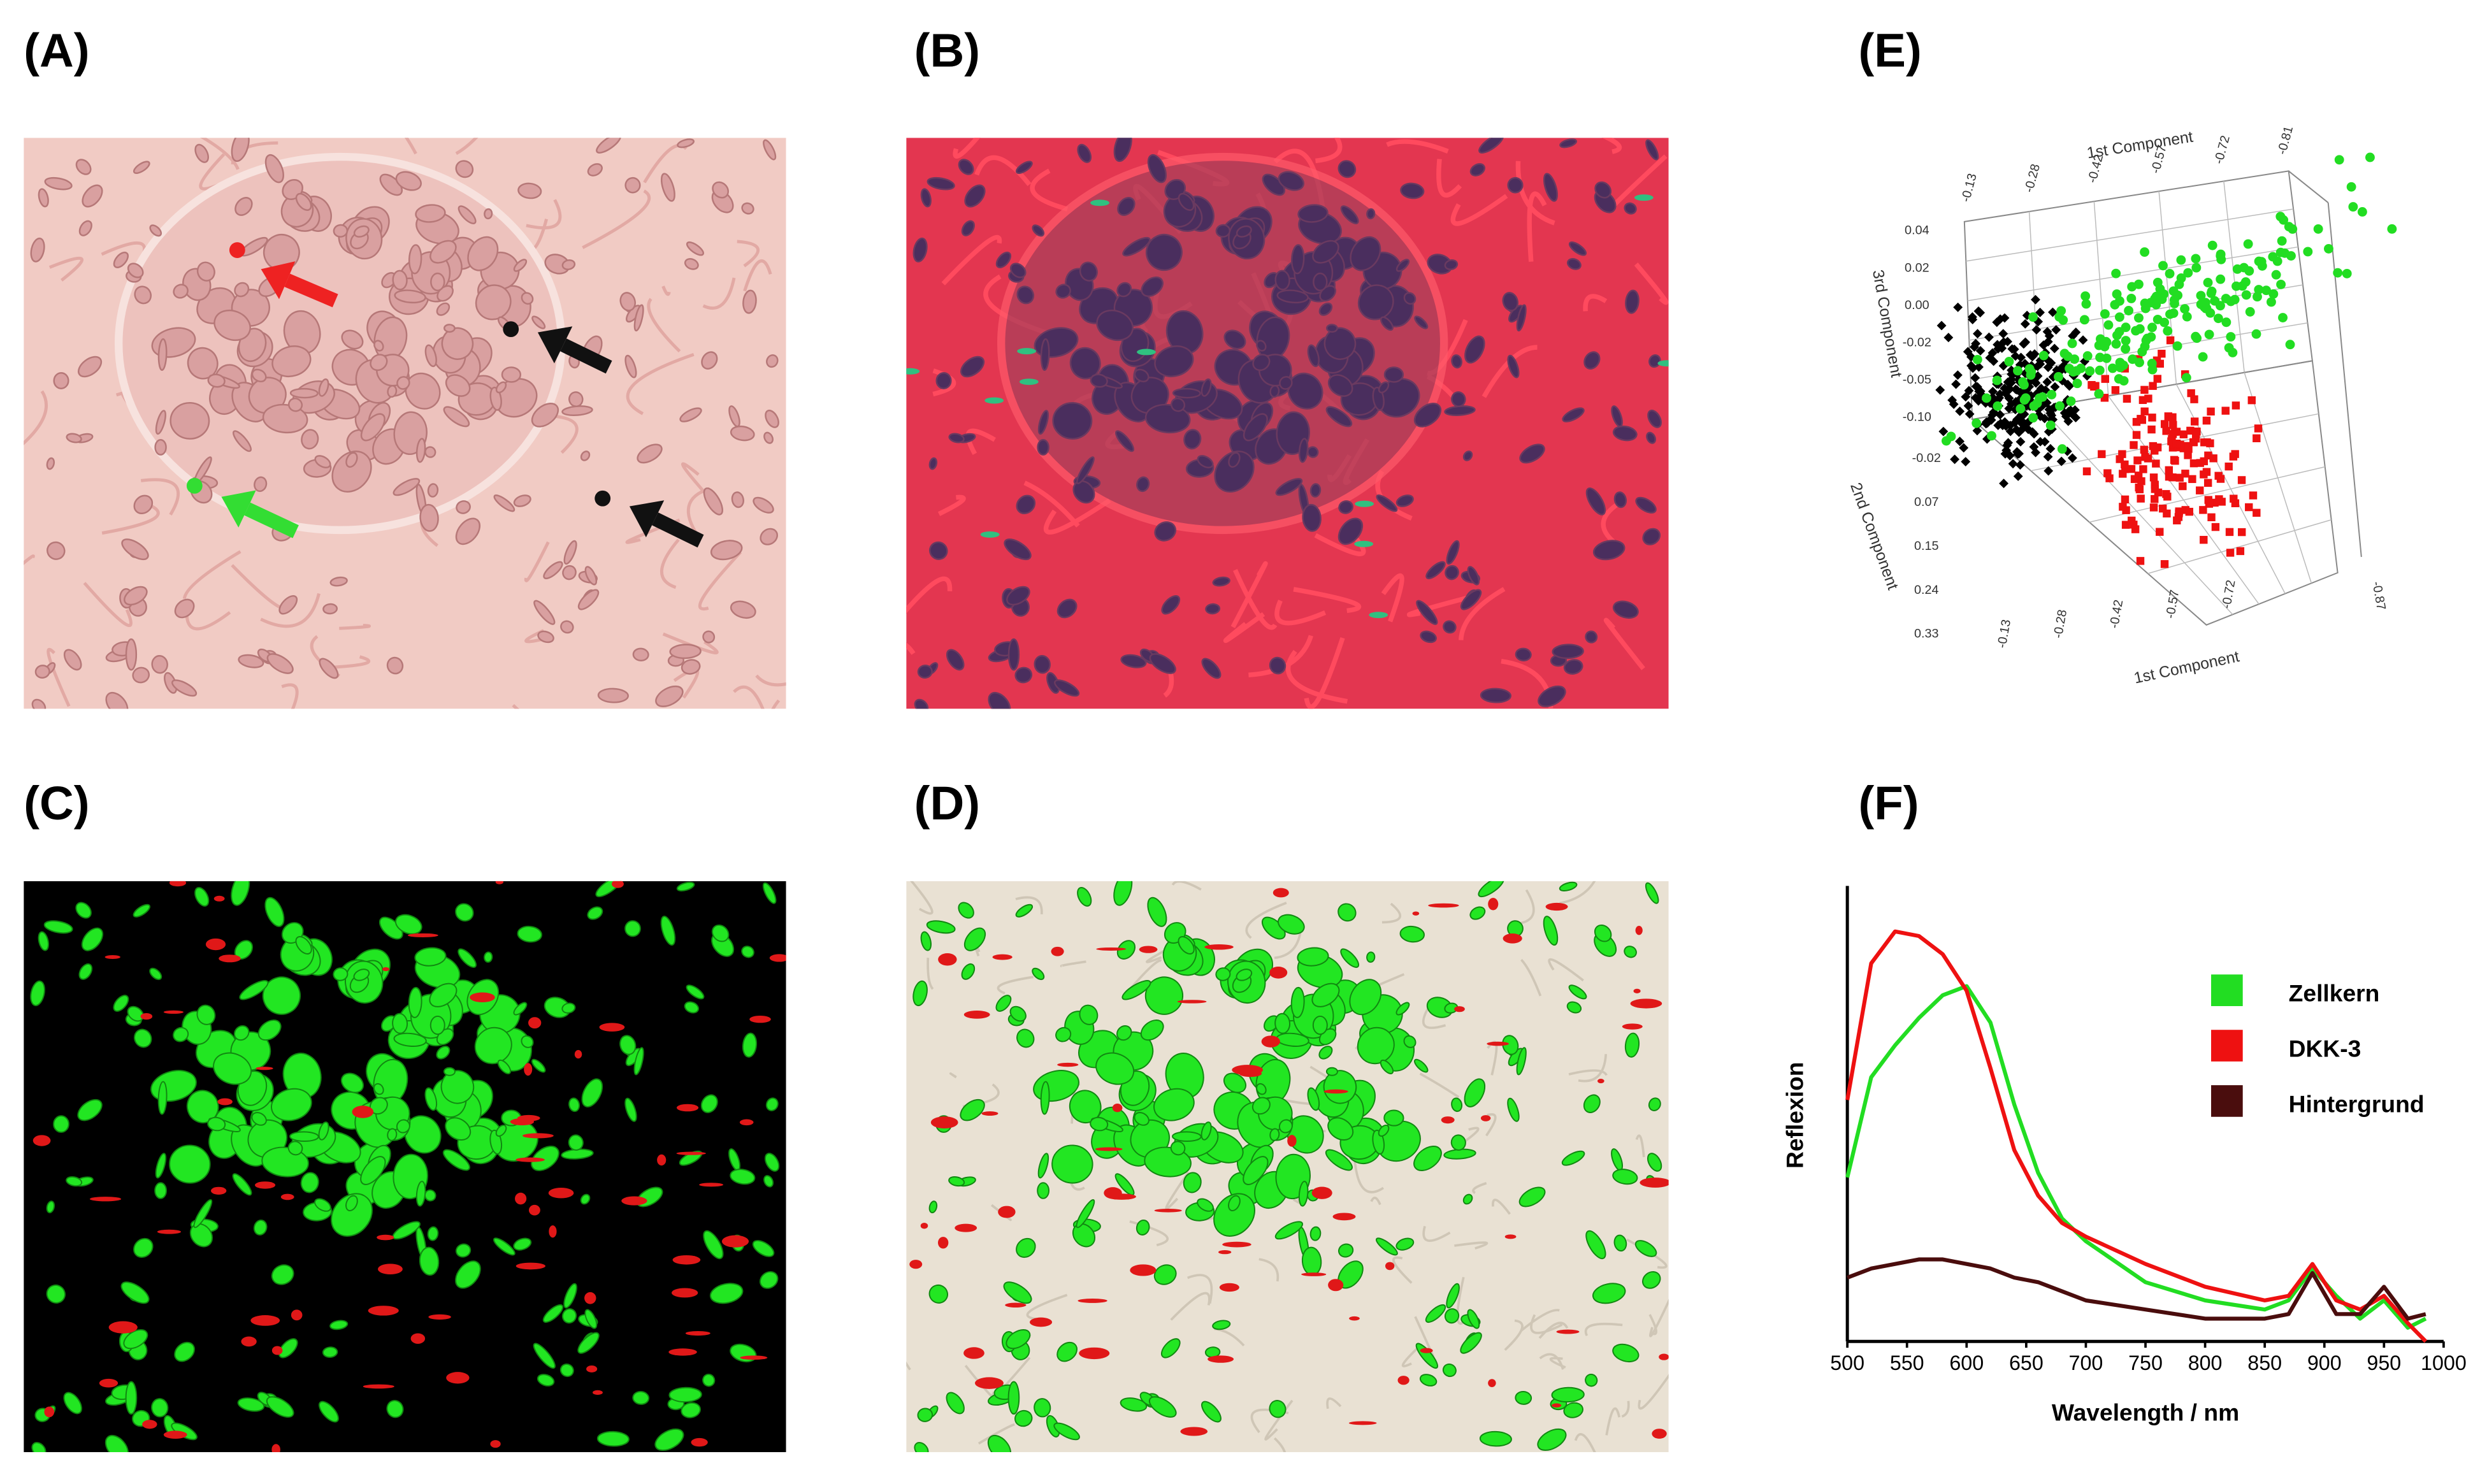  Describe the element at coordinates (2285, 140) in the screenshot. I see `tick-label: -0.81` at that location.